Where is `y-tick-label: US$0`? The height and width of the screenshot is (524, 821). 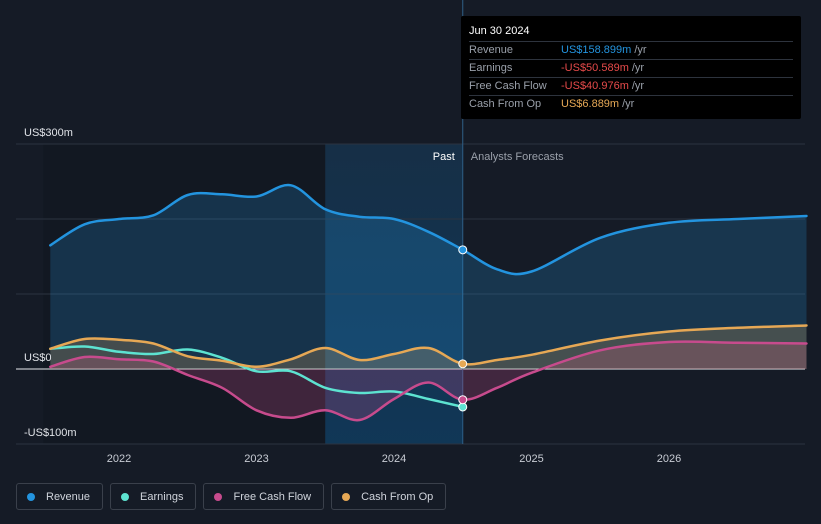 y-tick-label: US$0 is located at coordinates (38, 358).